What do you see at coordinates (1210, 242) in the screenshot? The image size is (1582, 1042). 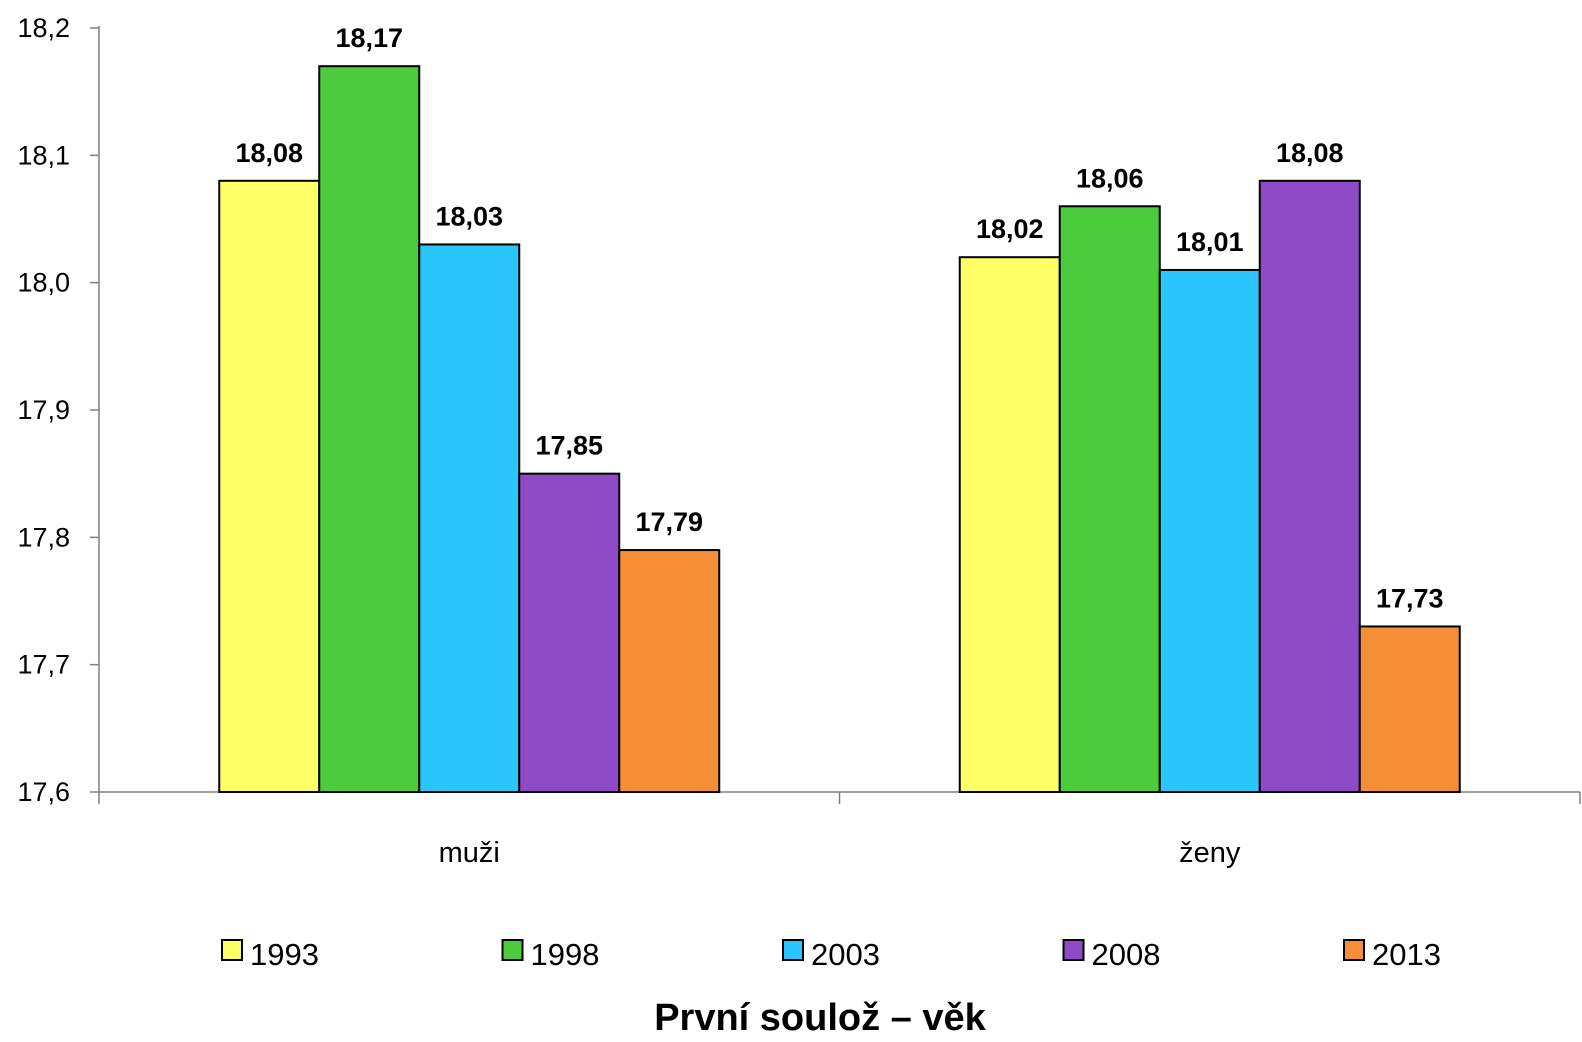 I see `data-label: 18,01` at bounding box center [1210, 242].